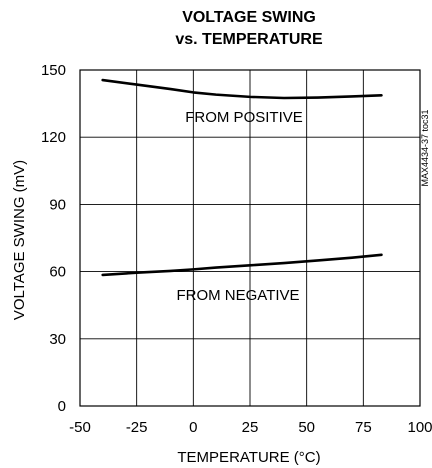 The width and height of the screenshot is (432, 468). I want to click on series-annotation-from-negative: FROM NEGATIVE, so click(237, 295).